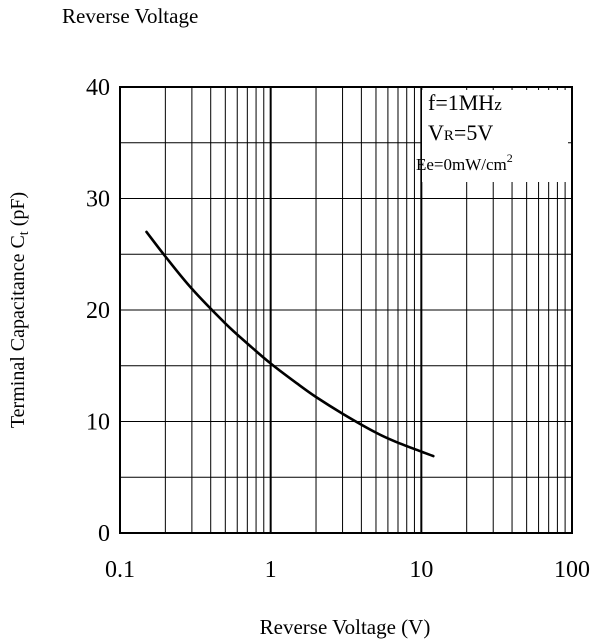 Image resolution: width=604 pixels, height=643 pixels. Describe the element at coordinates (130, 16) in the screenshot. I see `chart-caption: Reverse Voltage` at that location.